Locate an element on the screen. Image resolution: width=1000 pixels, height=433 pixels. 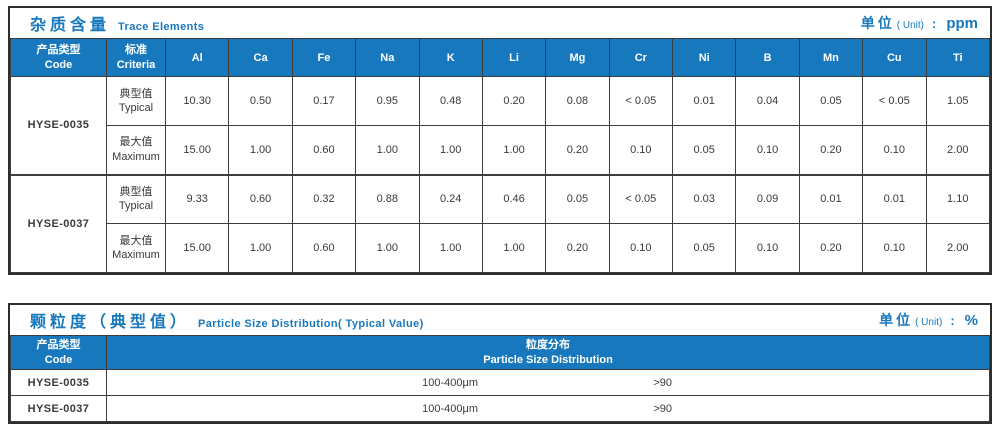
col-header-element: Mn is located at coordinates (831, 57).